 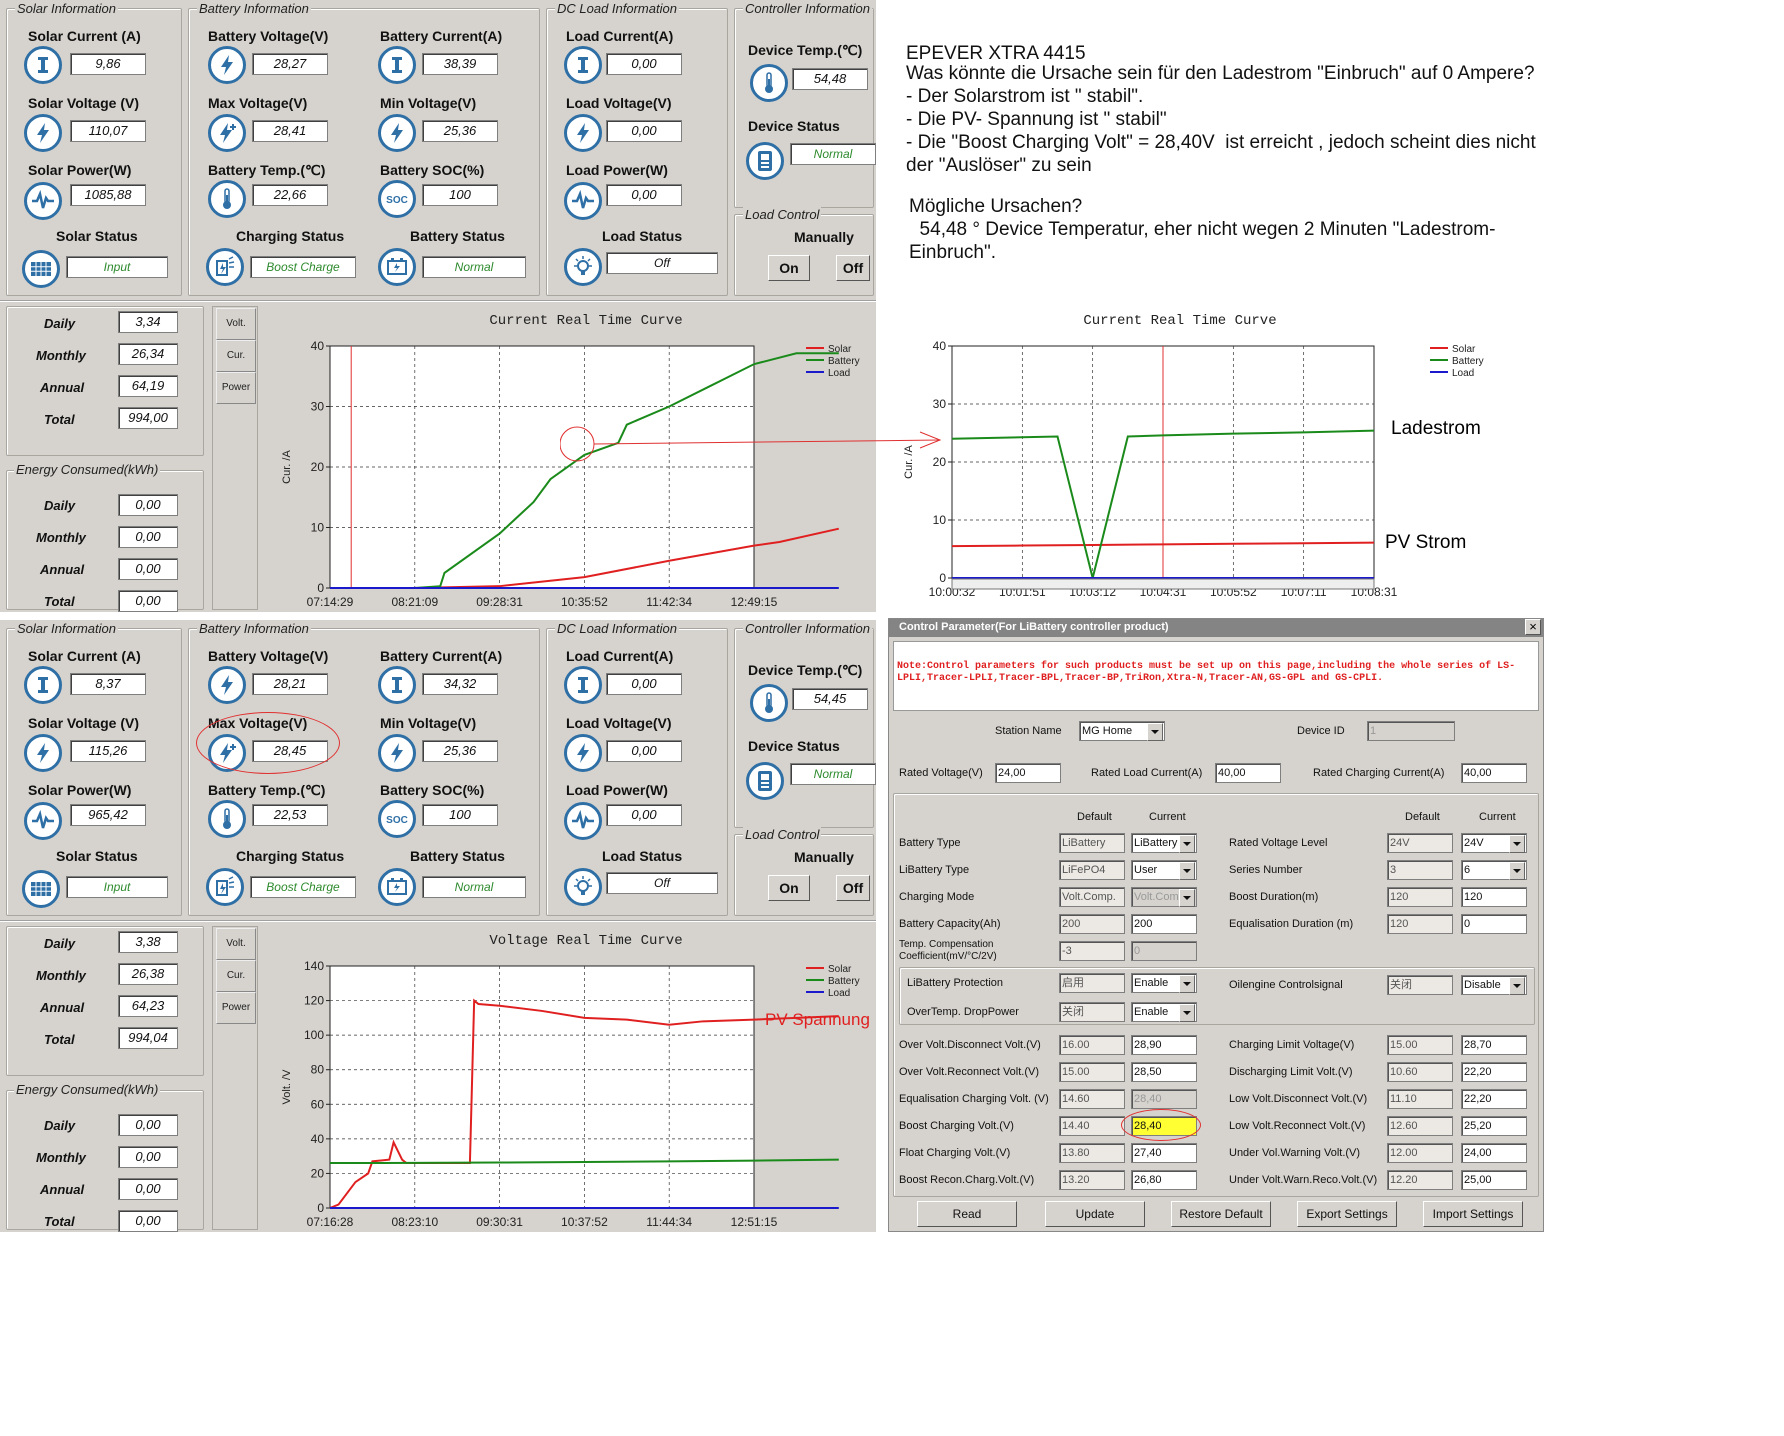 What do you see at coordinates (364, 768) in the screenshot?
I see `battery-info-group: Battery Information` at bounding box center [364, 768].